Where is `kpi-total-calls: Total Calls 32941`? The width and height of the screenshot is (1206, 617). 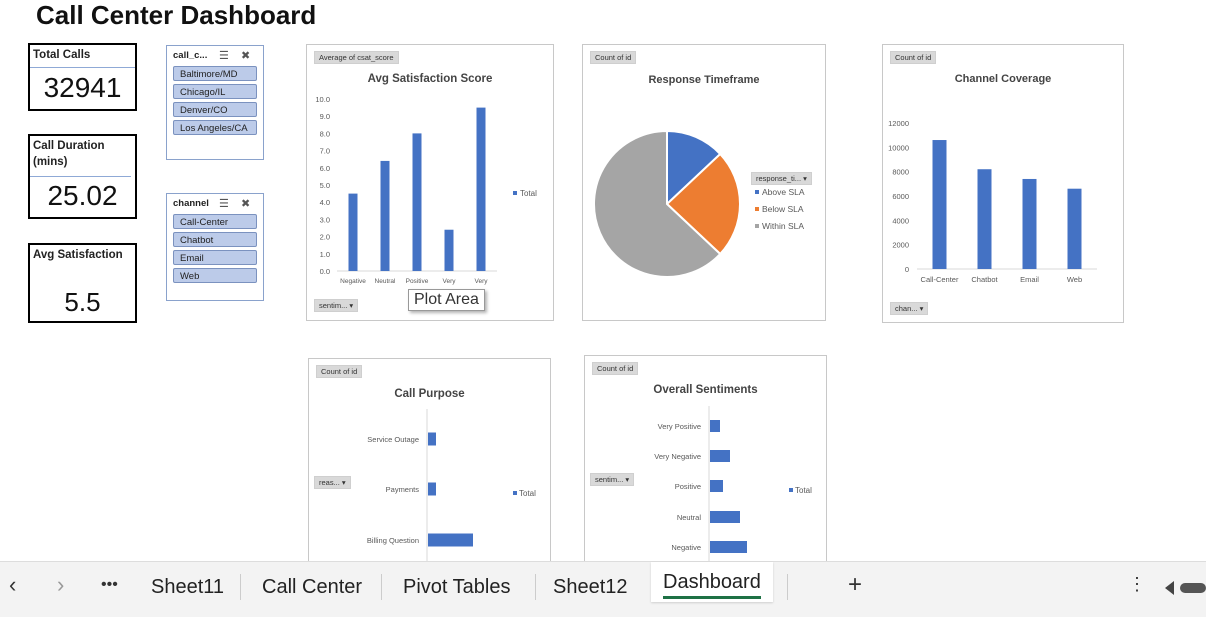
kpi-total-calls: Total Calls 32941 is located at coordinates (82, 77).